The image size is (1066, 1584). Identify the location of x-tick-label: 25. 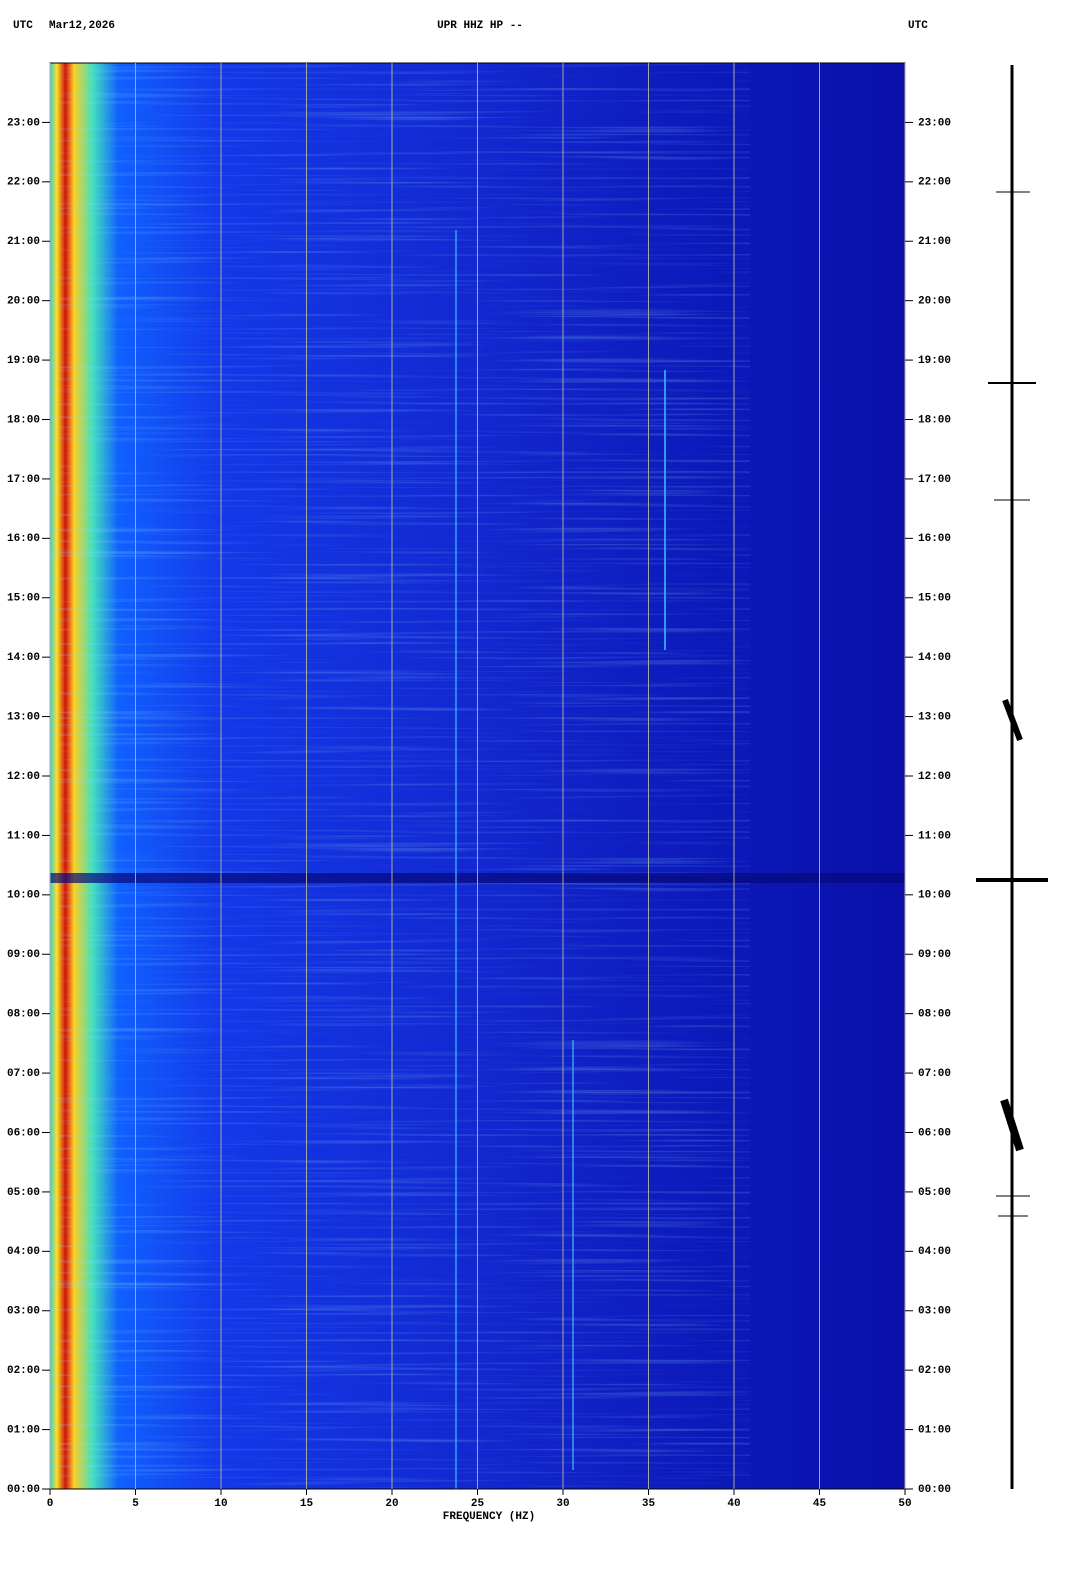
(478, 1504).